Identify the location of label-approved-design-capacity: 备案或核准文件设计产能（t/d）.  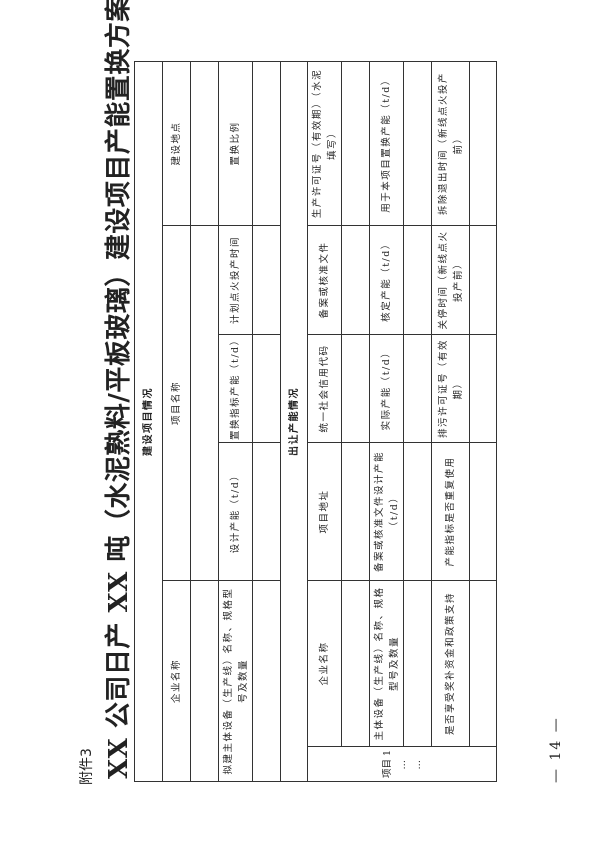
(386, 511).